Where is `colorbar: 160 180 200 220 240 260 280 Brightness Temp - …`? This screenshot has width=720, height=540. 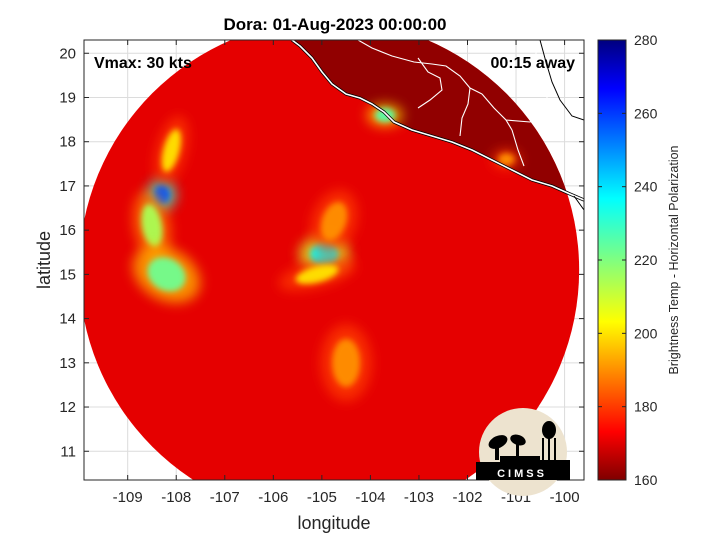
colorbar: 160 180 200 220 240 260 280 Brightness Temp - … is located at coordinates (639, 260).